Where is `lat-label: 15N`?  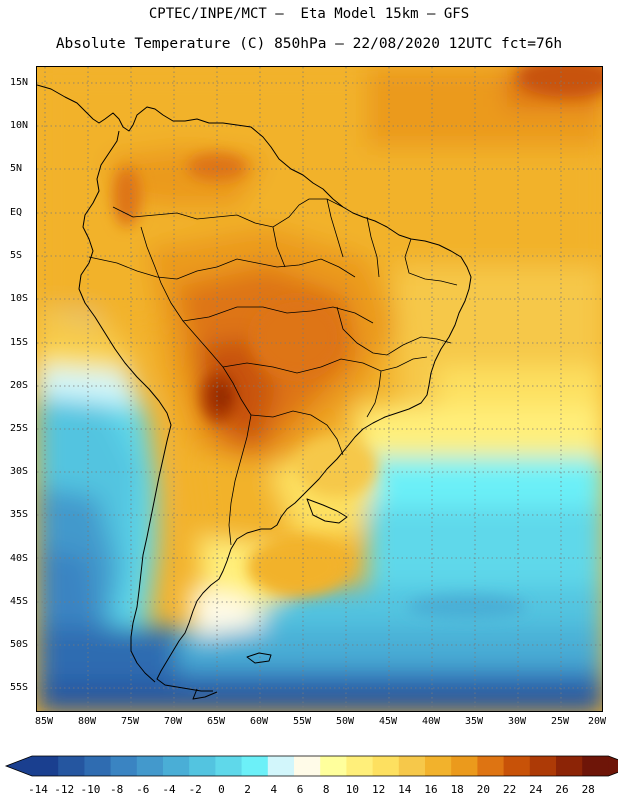
lat-label: 15N is located at coordinates (19, 82).